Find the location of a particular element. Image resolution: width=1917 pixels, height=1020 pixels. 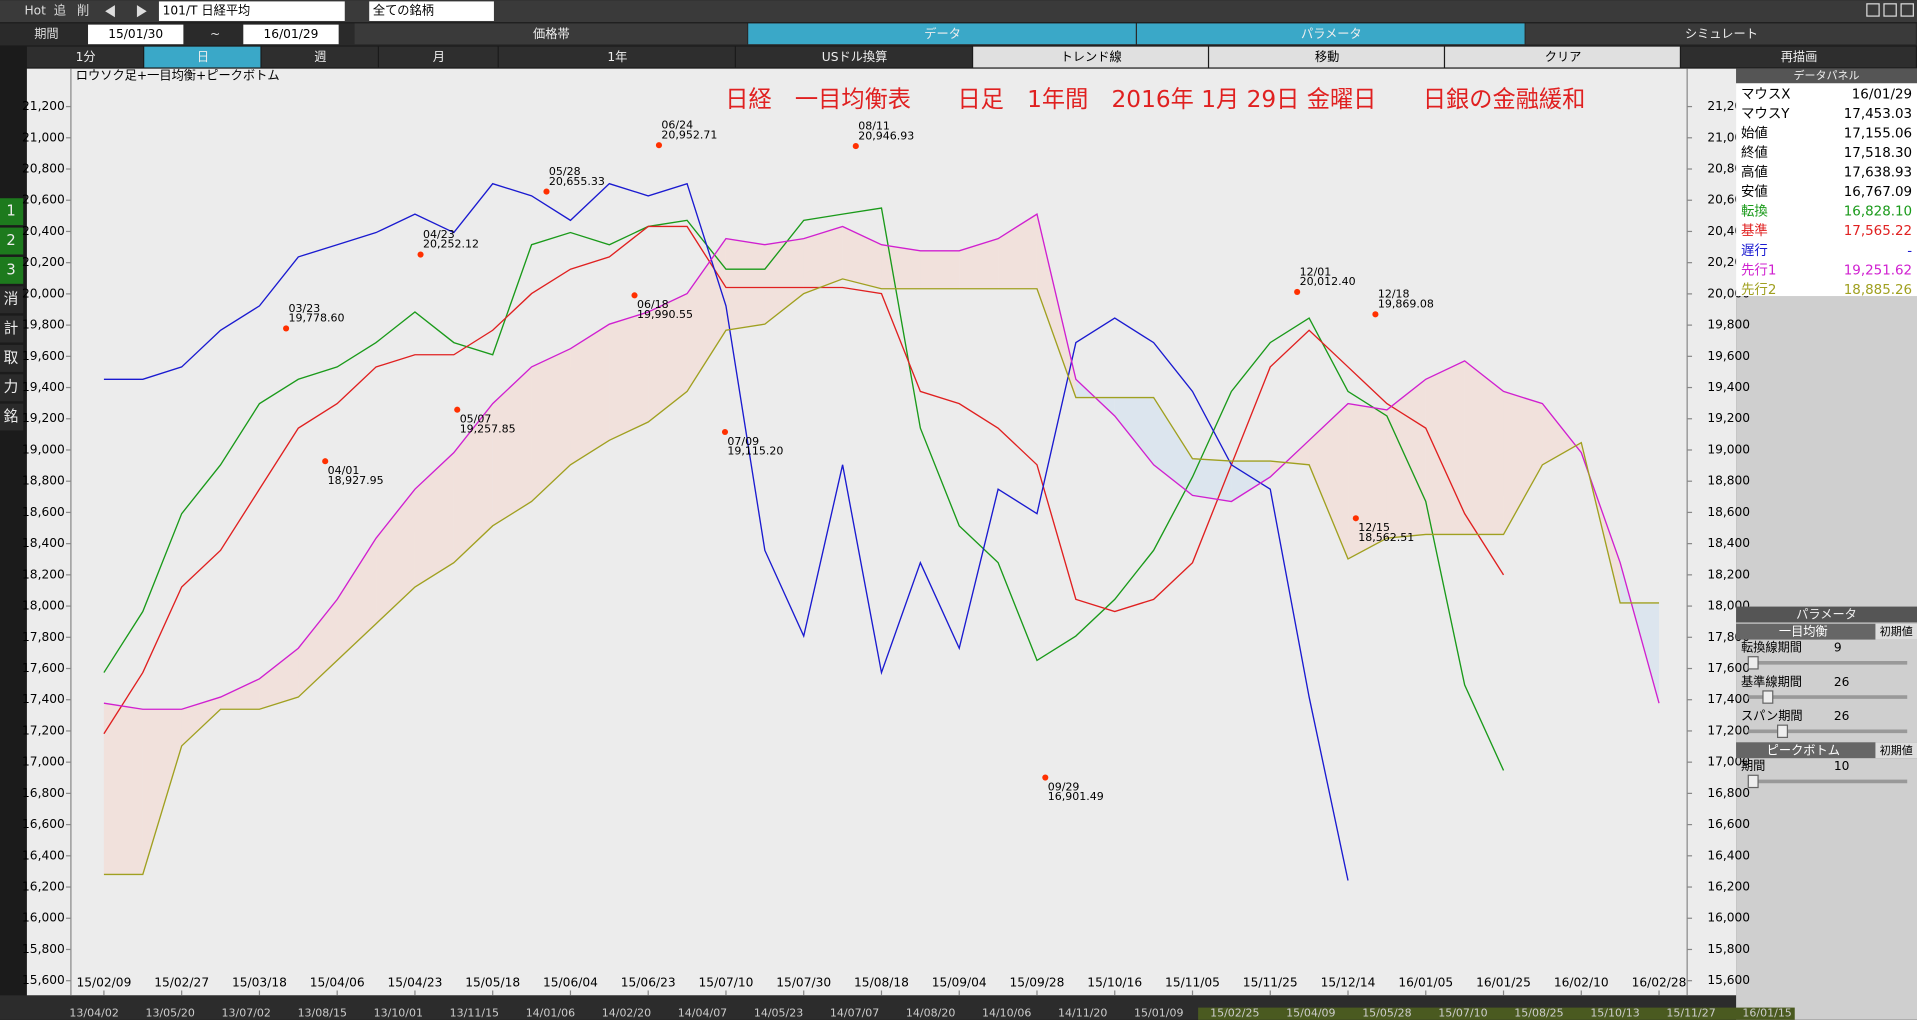

scroll-date: 14/04/07 is located at coordinates (702, 1013).